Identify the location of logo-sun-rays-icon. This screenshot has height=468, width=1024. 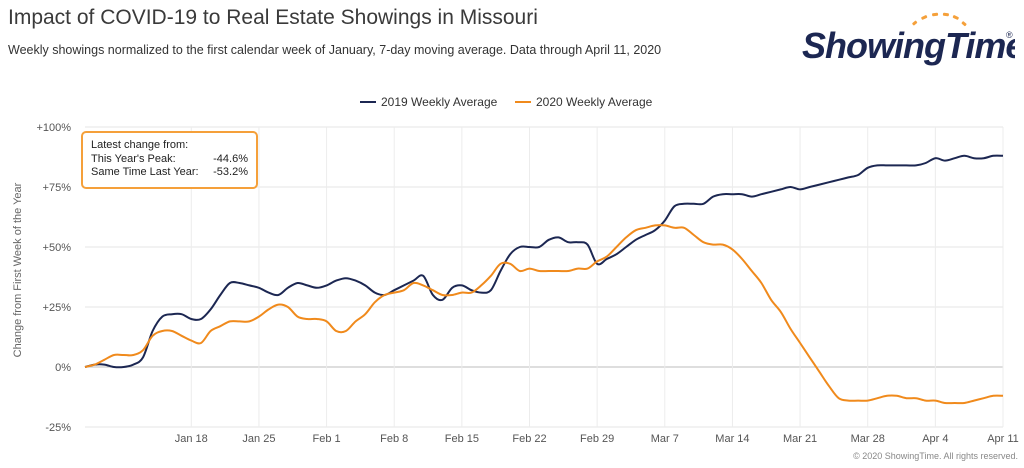
(939, 19).